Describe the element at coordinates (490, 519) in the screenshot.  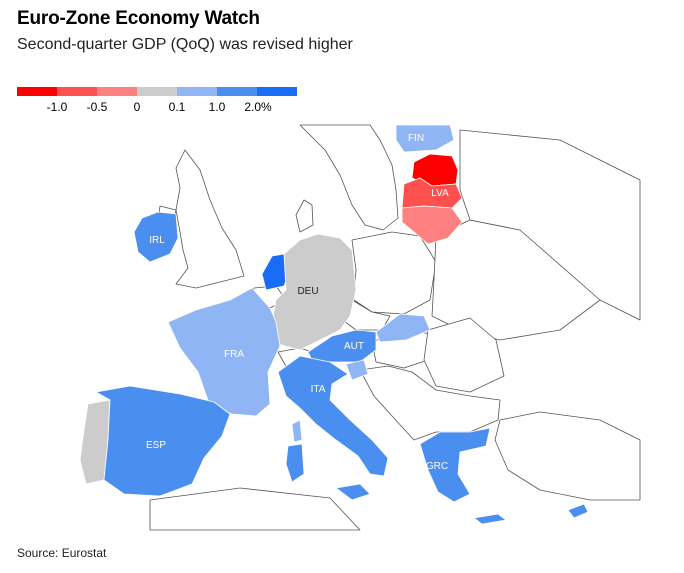
I see `country-greece-crete` at that location.